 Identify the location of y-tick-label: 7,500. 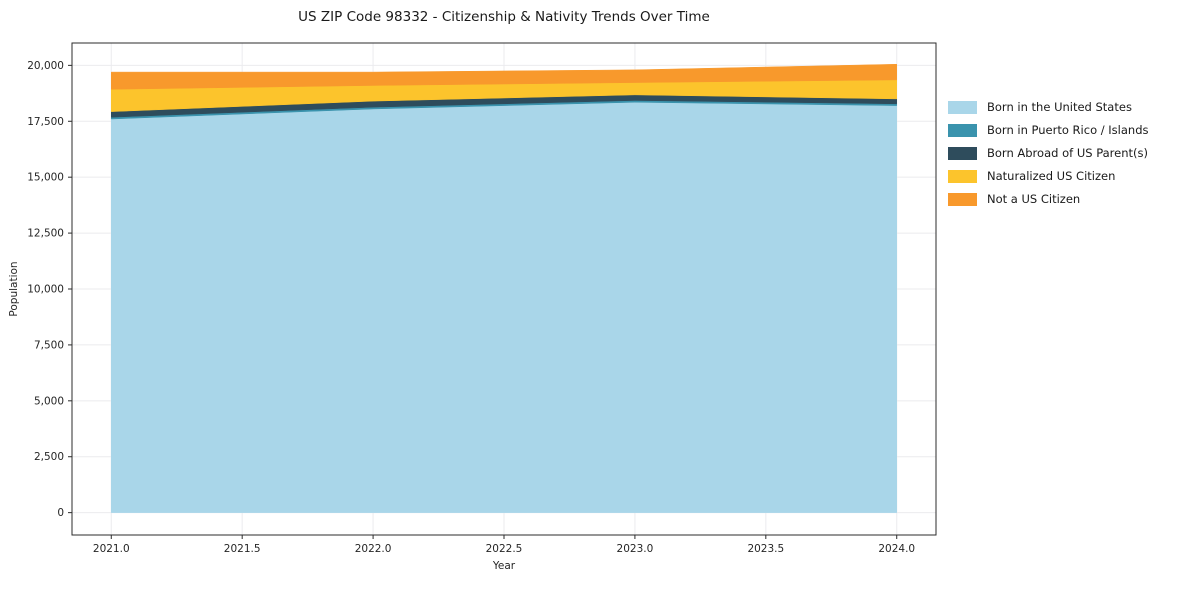
(49, 345).